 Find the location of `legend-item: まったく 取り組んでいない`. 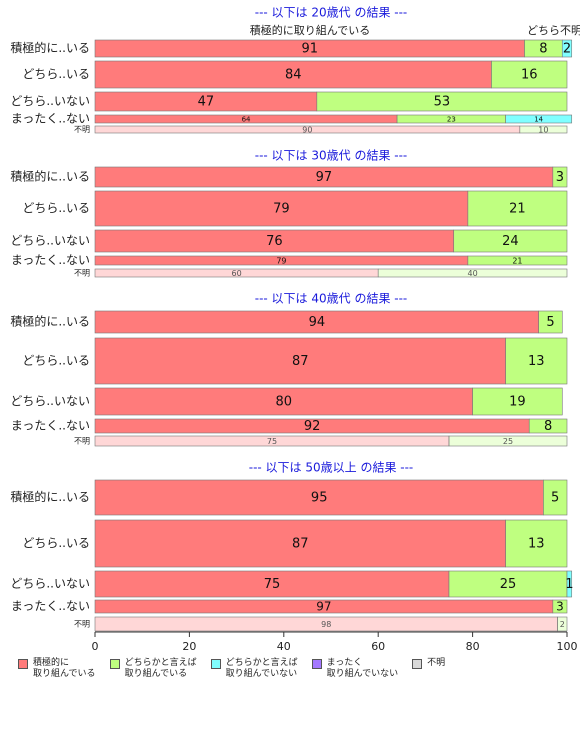

legend-item: まったく 取り組んでいない is located at coordinates (355, 669).